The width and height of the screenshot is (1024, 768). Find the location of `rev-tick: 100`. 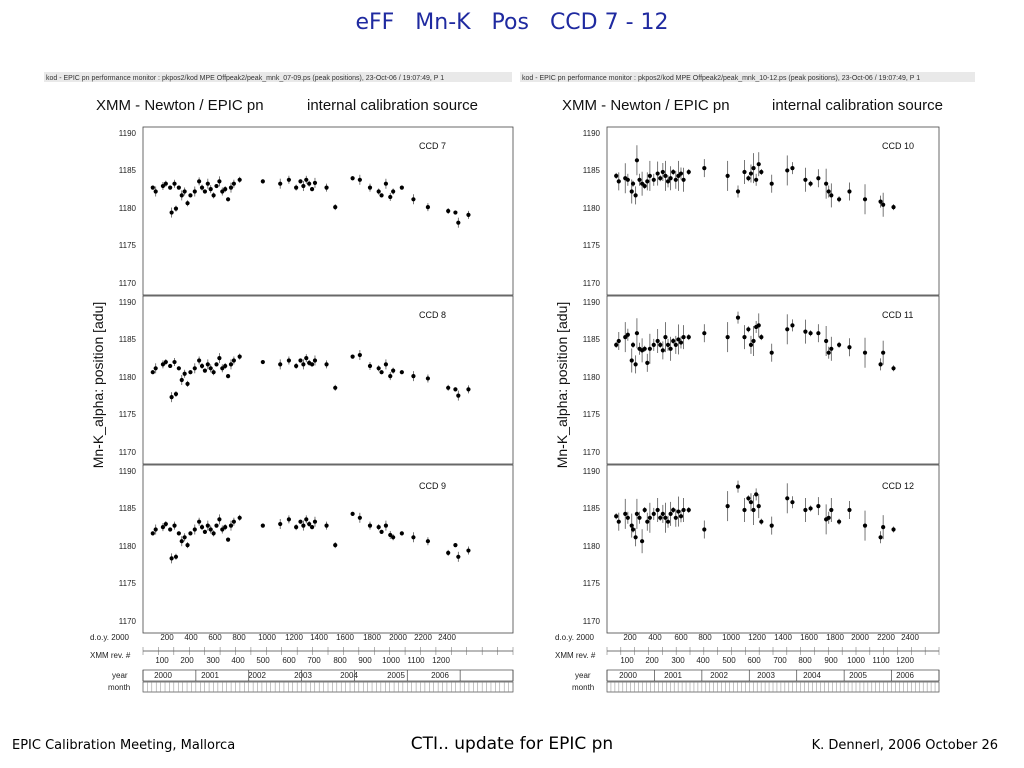

rev-tick: 100 is located at coordinates (162, 660).